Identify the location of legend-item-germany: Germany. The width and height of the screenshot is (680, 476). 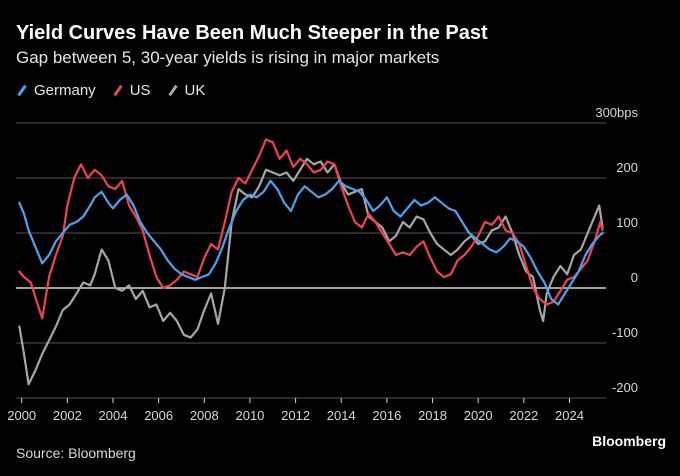
(56, 90).